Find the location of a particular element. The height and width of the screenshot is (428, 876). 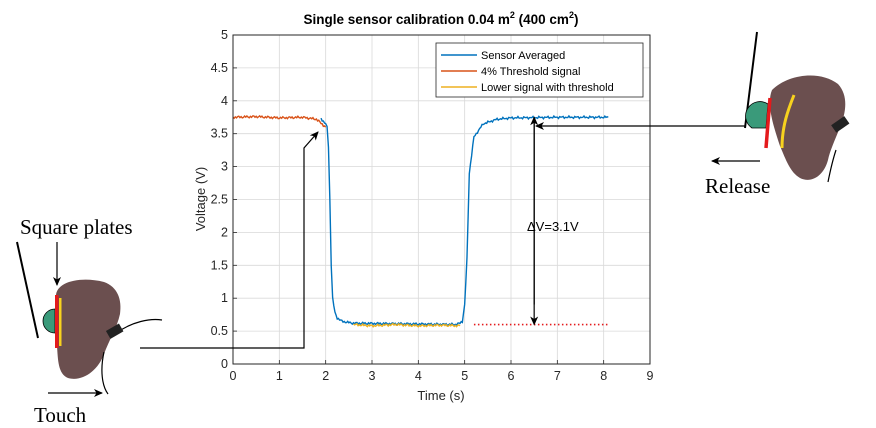

left-plate-red is located at coordinates (57, 321).